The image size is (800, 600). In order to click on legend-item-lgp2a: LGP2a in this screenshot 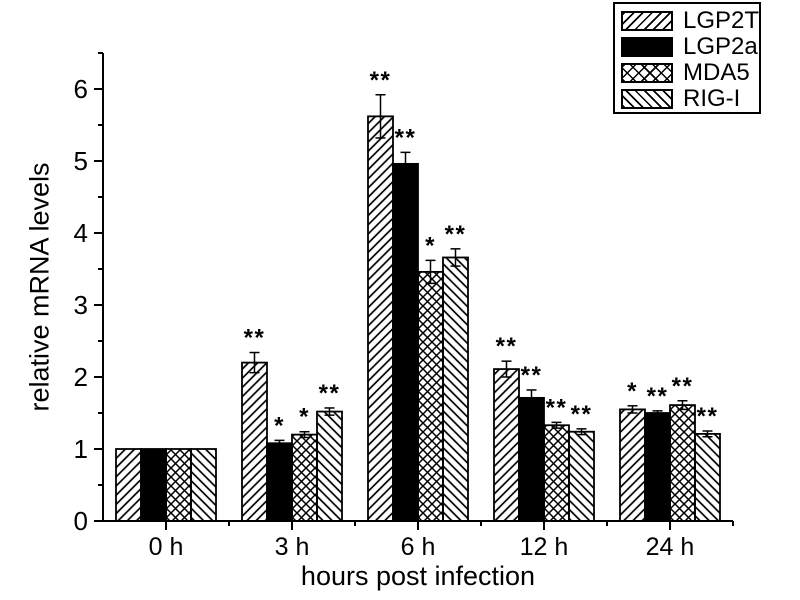, I will do `click(690, 47)`.